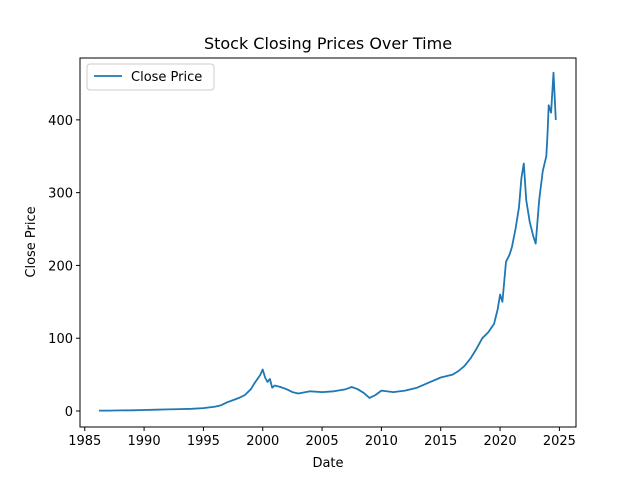  I want to click on x-tick-label: 2000, so click(262, 441).